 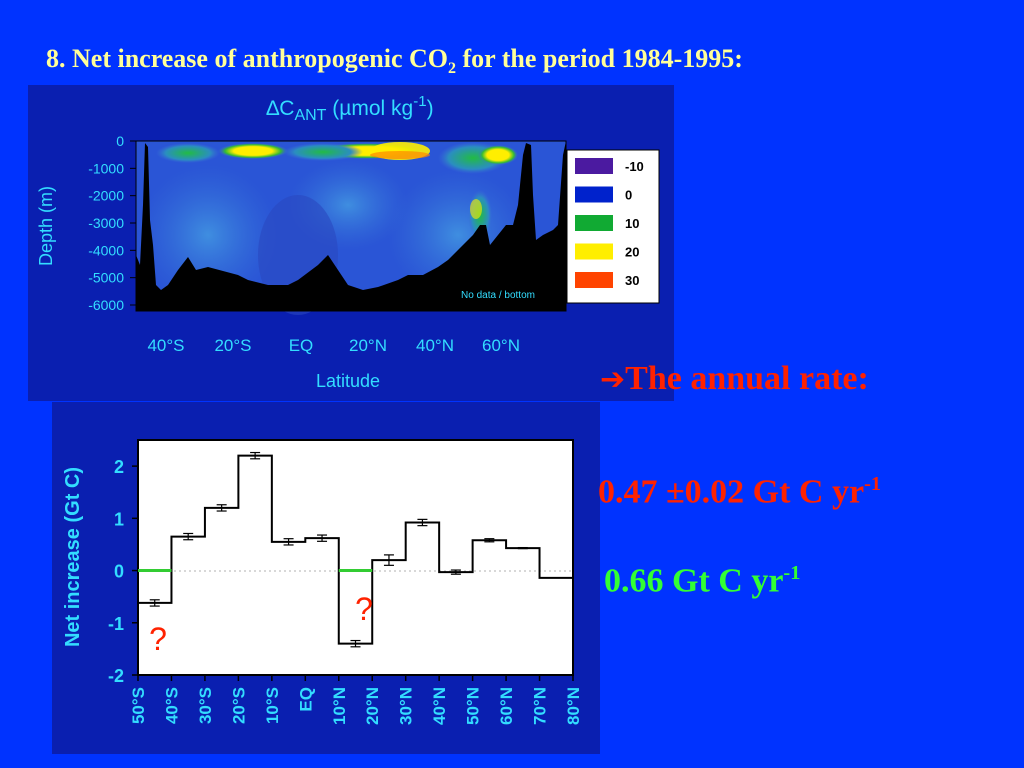 What do you see at coordinates (171, 705) in the screenshot?
I see `bar-xtick-label: 40°S` at bounding box center [171, 705].